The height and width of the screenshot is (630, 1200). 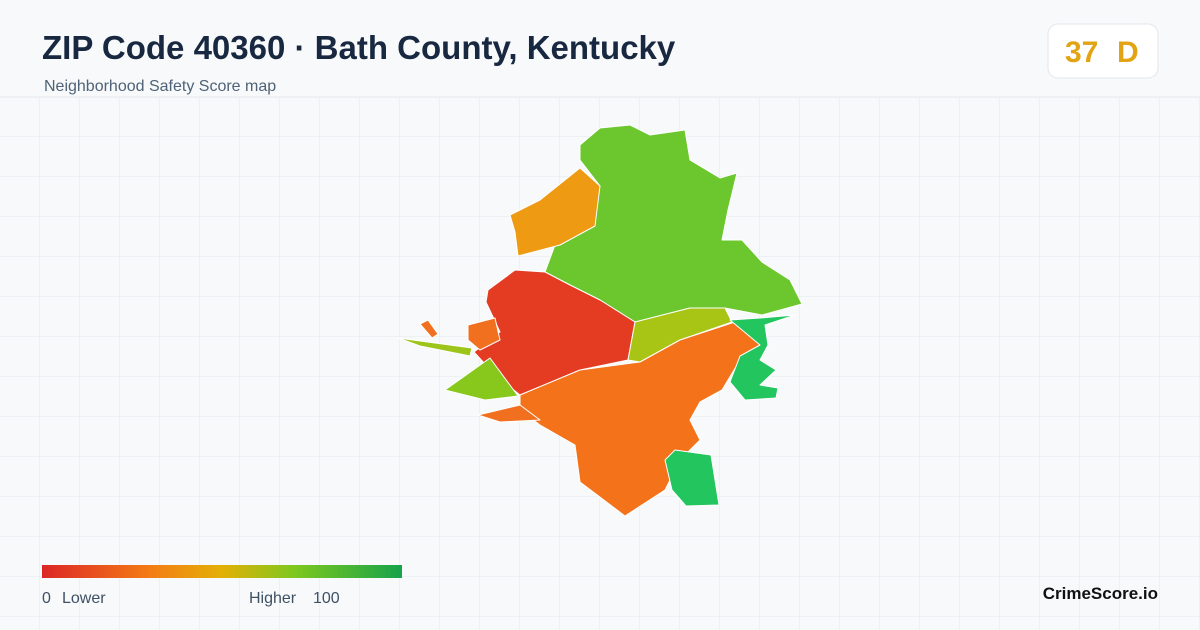 I want to click on page-title: ZIP Code 40360 · Bath County, Kentucky, so click(x=359, y=47).